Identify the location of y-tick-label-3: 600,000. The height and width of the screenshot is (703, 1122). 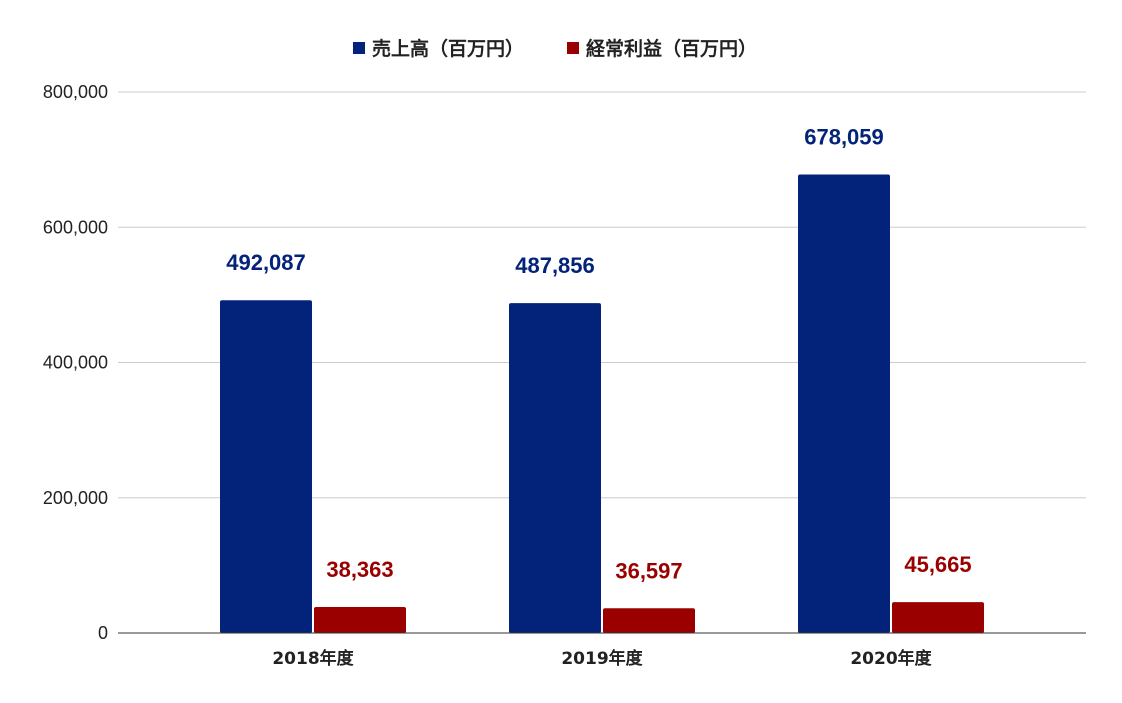
(75, 227).